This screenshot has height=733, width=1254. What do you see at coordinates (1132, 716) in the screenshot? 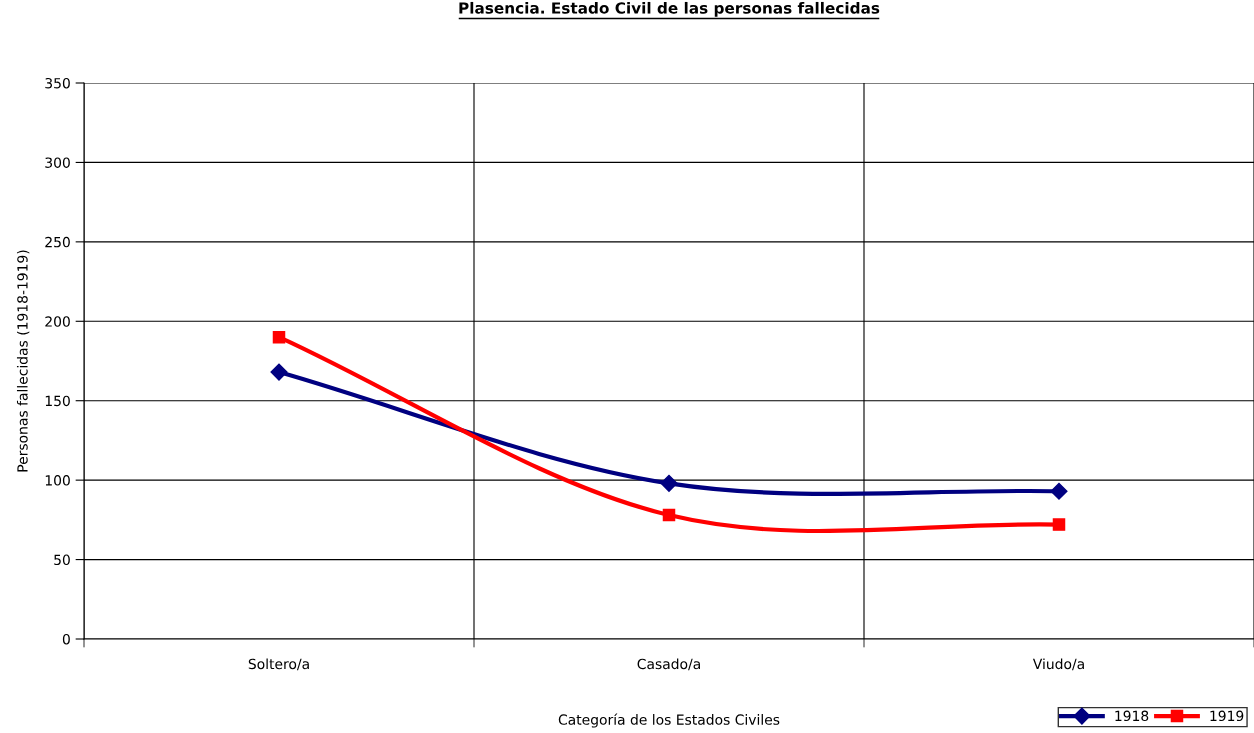
I see `legend-label: 1918` at bounding box center [1132, 716].